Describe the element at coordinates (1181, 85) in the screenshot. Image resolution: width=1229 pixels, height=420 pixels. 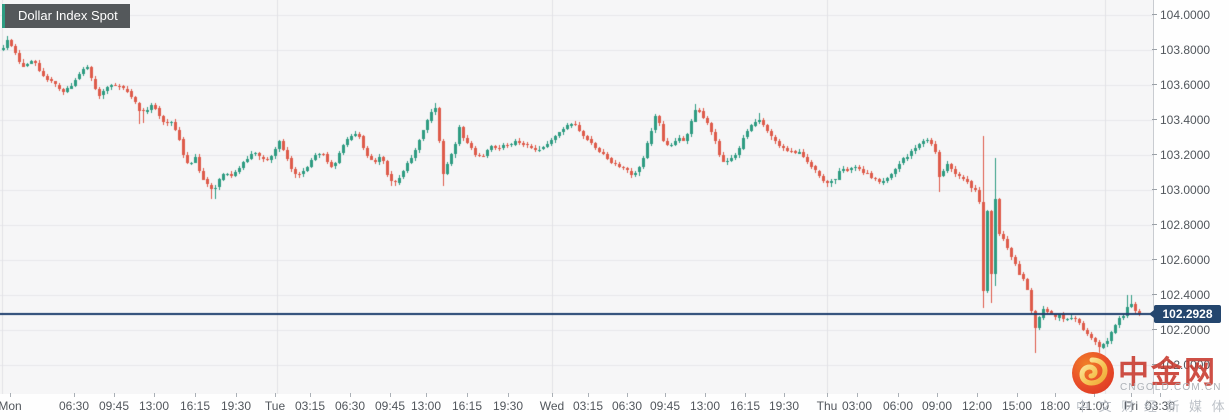
I see `y-axis-label: 103.6000` at that location.